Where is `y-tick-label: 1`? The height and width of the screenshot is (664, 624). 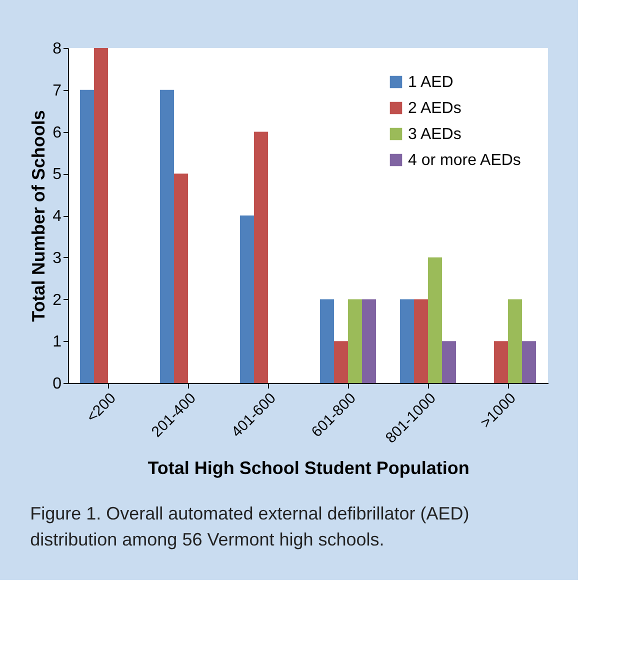 y-tick-label: 1 is located at coordinates (57, 342).